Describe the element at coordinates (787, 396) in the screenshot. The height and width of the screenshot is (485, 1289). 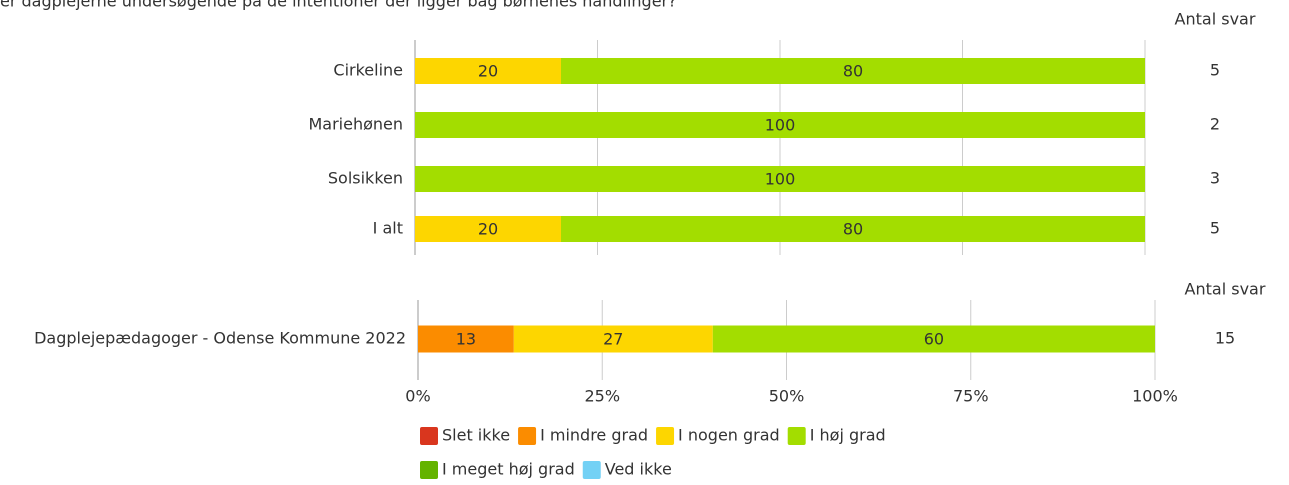
I see `x-tick-label: 50%` at that location.